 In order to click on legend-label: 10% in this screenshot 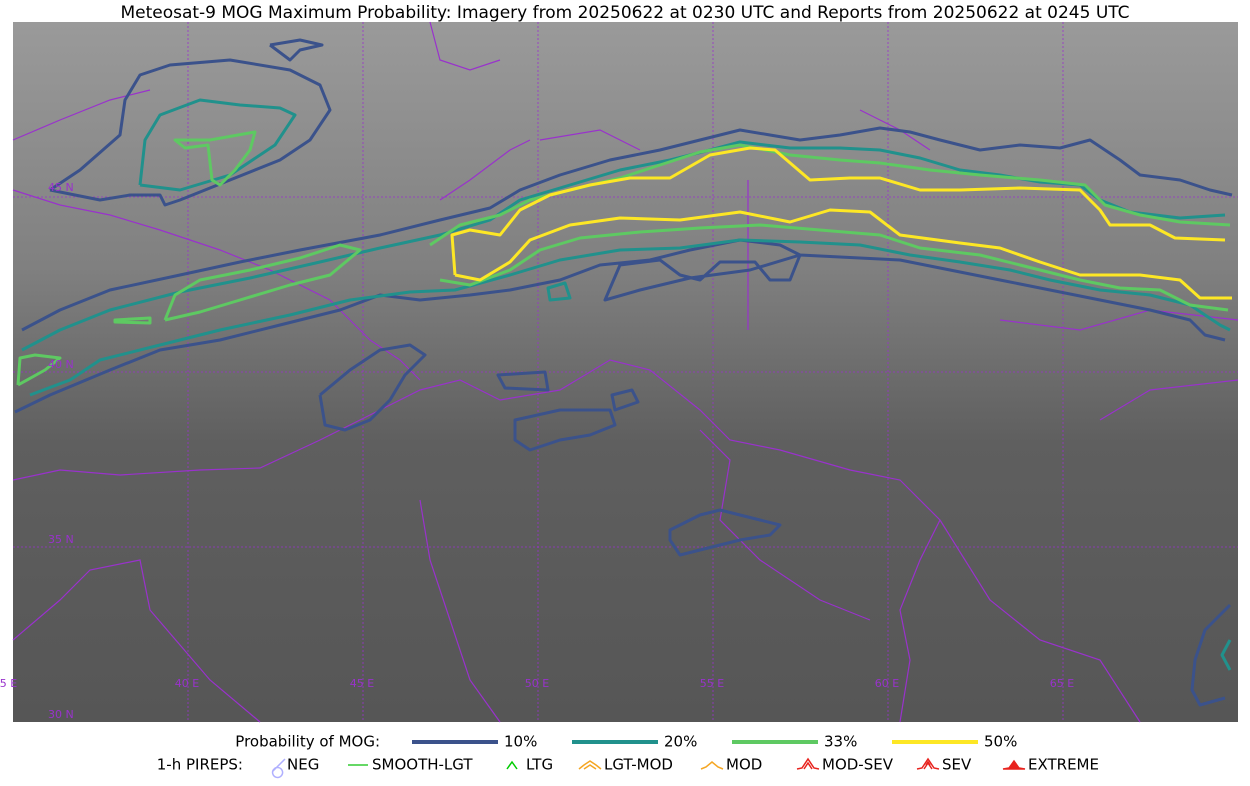, I will do `click(520, 742)`.